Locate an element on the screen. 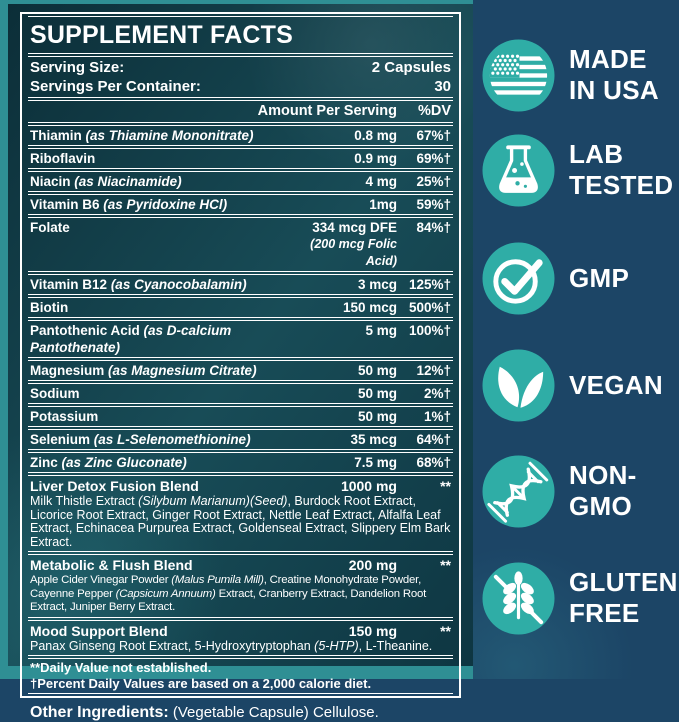  blend-amount: 1000 mg is located at coordinates (368, 486).